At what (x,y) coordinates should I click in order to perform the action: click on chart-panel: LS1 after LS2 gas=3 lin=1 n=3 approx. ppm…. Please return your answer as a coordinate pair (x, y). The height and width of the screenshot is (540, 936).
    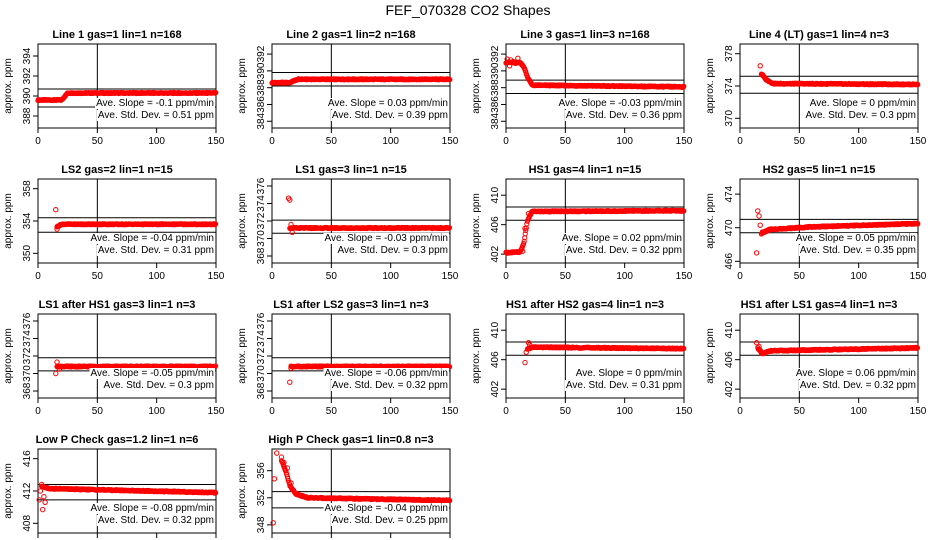
    Looking at the image, I should click on (351, 343).